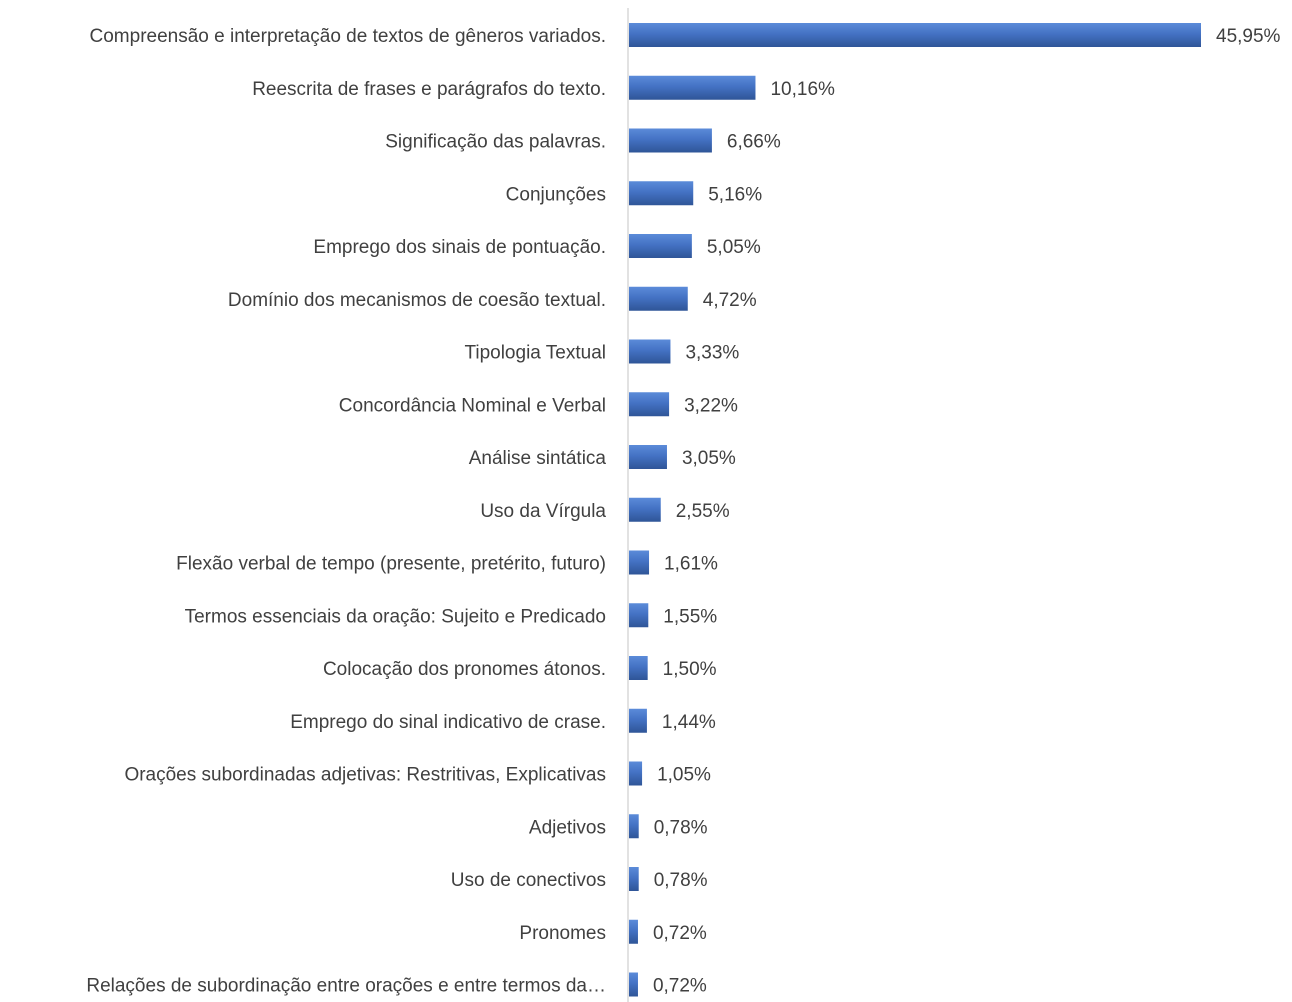  Describe the element at coordinates (1248, 36) in the screenshot. I see `value-label: 45,95%` at that location.